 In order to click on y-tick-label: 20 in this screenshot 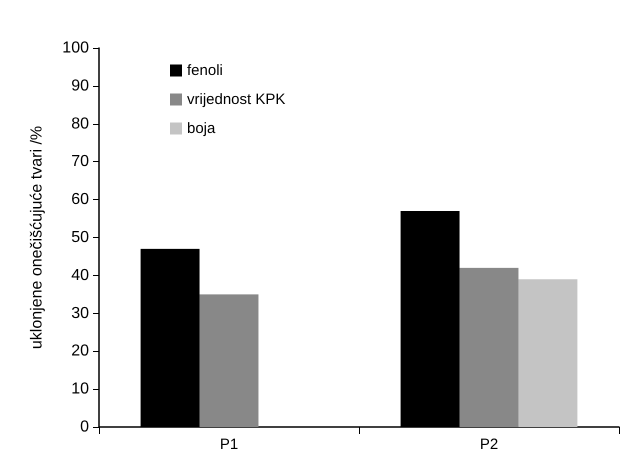, I will do `click(80, 351)`.